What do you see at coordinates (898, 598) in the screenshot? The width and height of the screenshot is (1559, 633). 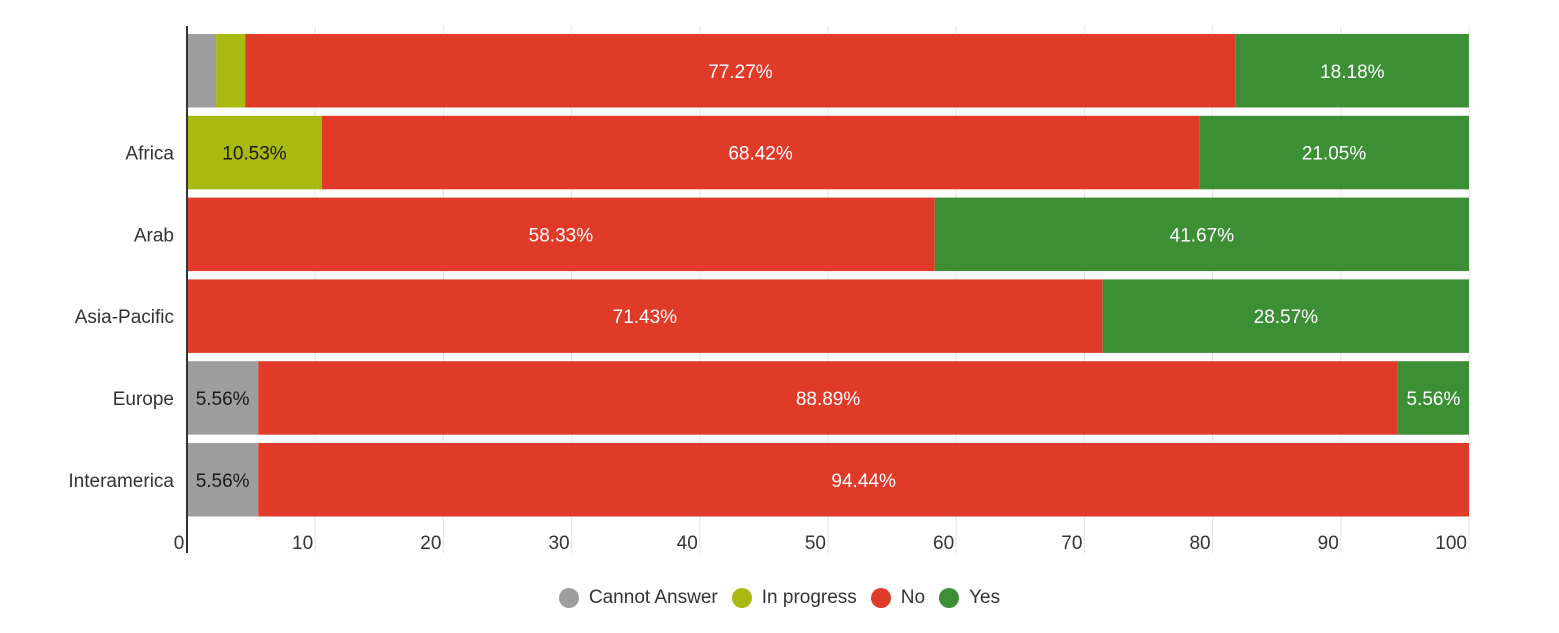 I see `legend-item: No` at bounding box center [898, 598].